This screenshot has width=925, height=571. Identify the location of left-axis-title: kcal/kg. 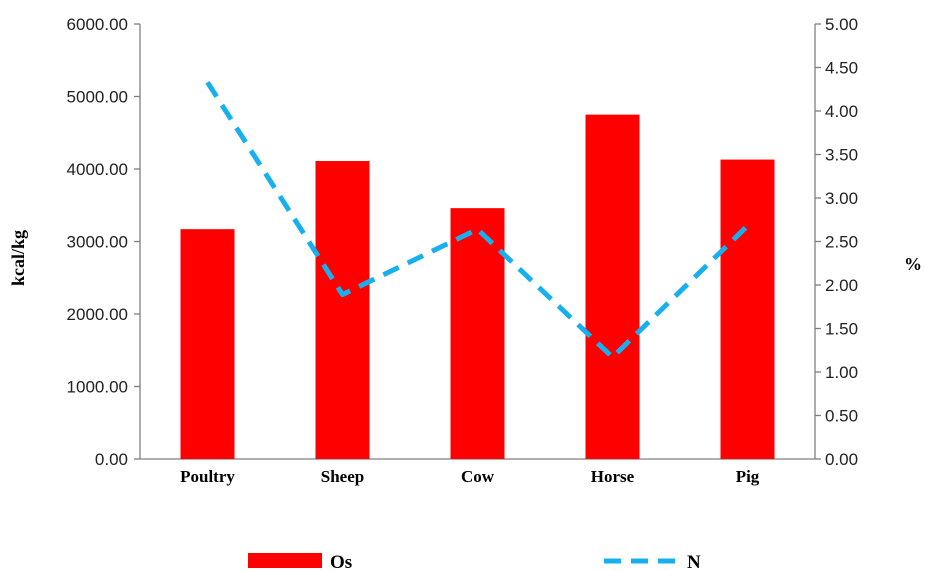
(18, 258).